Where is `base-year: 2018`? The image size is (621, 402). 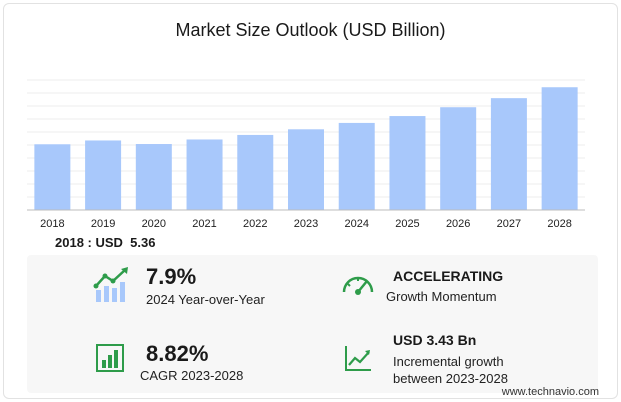 base-year: 2018 is located at coordinates (69, 242).